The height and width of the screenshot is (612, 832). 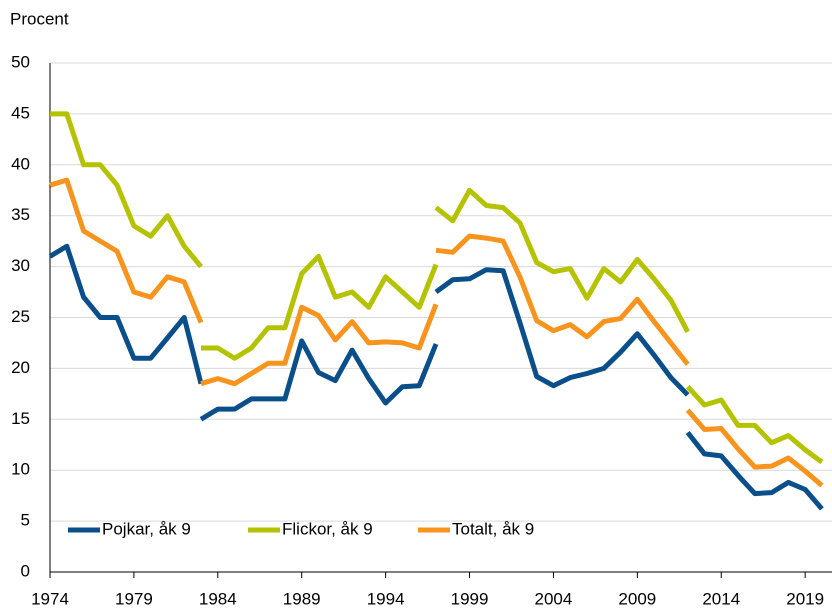 What do you see at coordinates (39, 18) in the screenshot?
I see `y-axis-label: Procent` at bounding box center [39, 18].